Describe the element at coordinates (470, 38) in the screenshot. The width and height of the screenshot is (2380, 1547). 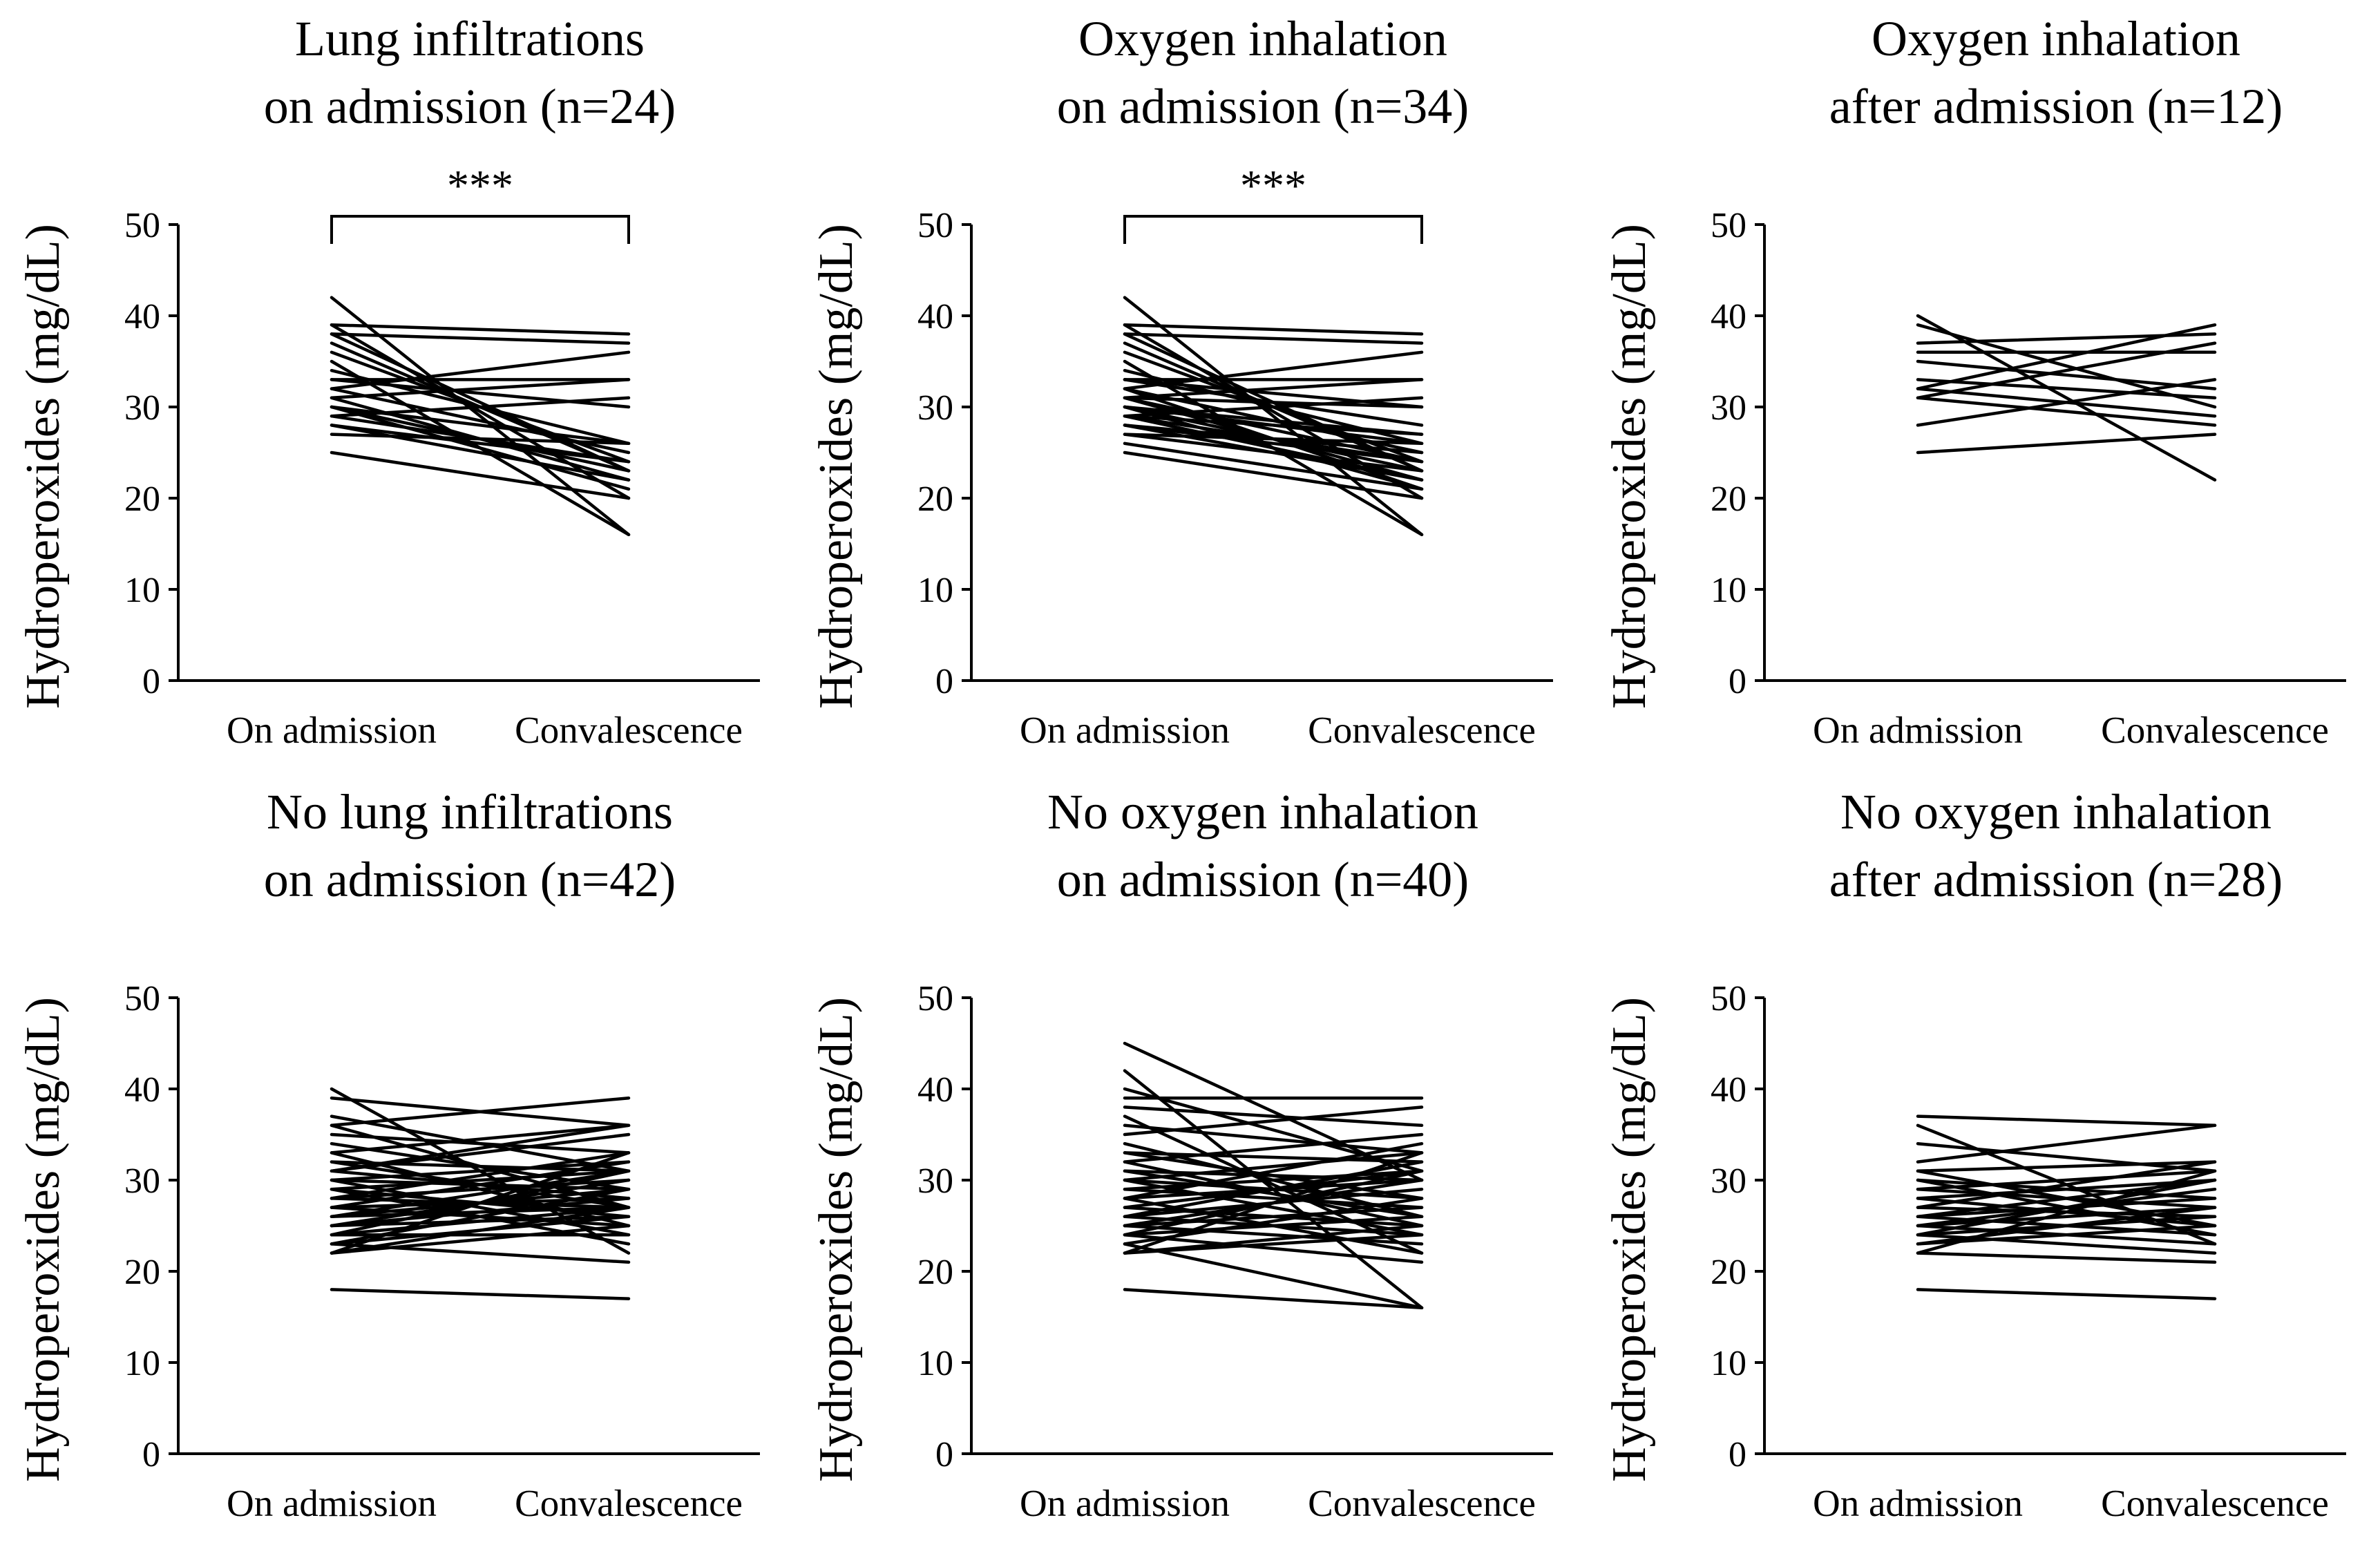
I see `chart-title-line-1: Lung infiltrations` at that location.